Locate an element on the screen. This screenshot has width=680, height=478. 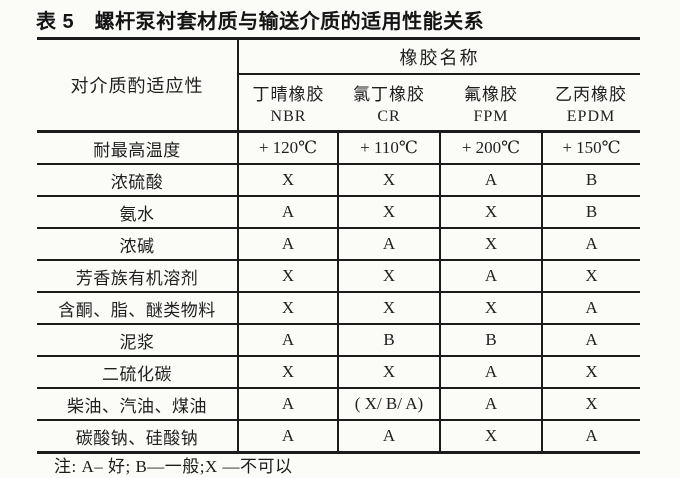
column-header-fpm: 氟橡胶 FPM is located at coordinates (491, 103).